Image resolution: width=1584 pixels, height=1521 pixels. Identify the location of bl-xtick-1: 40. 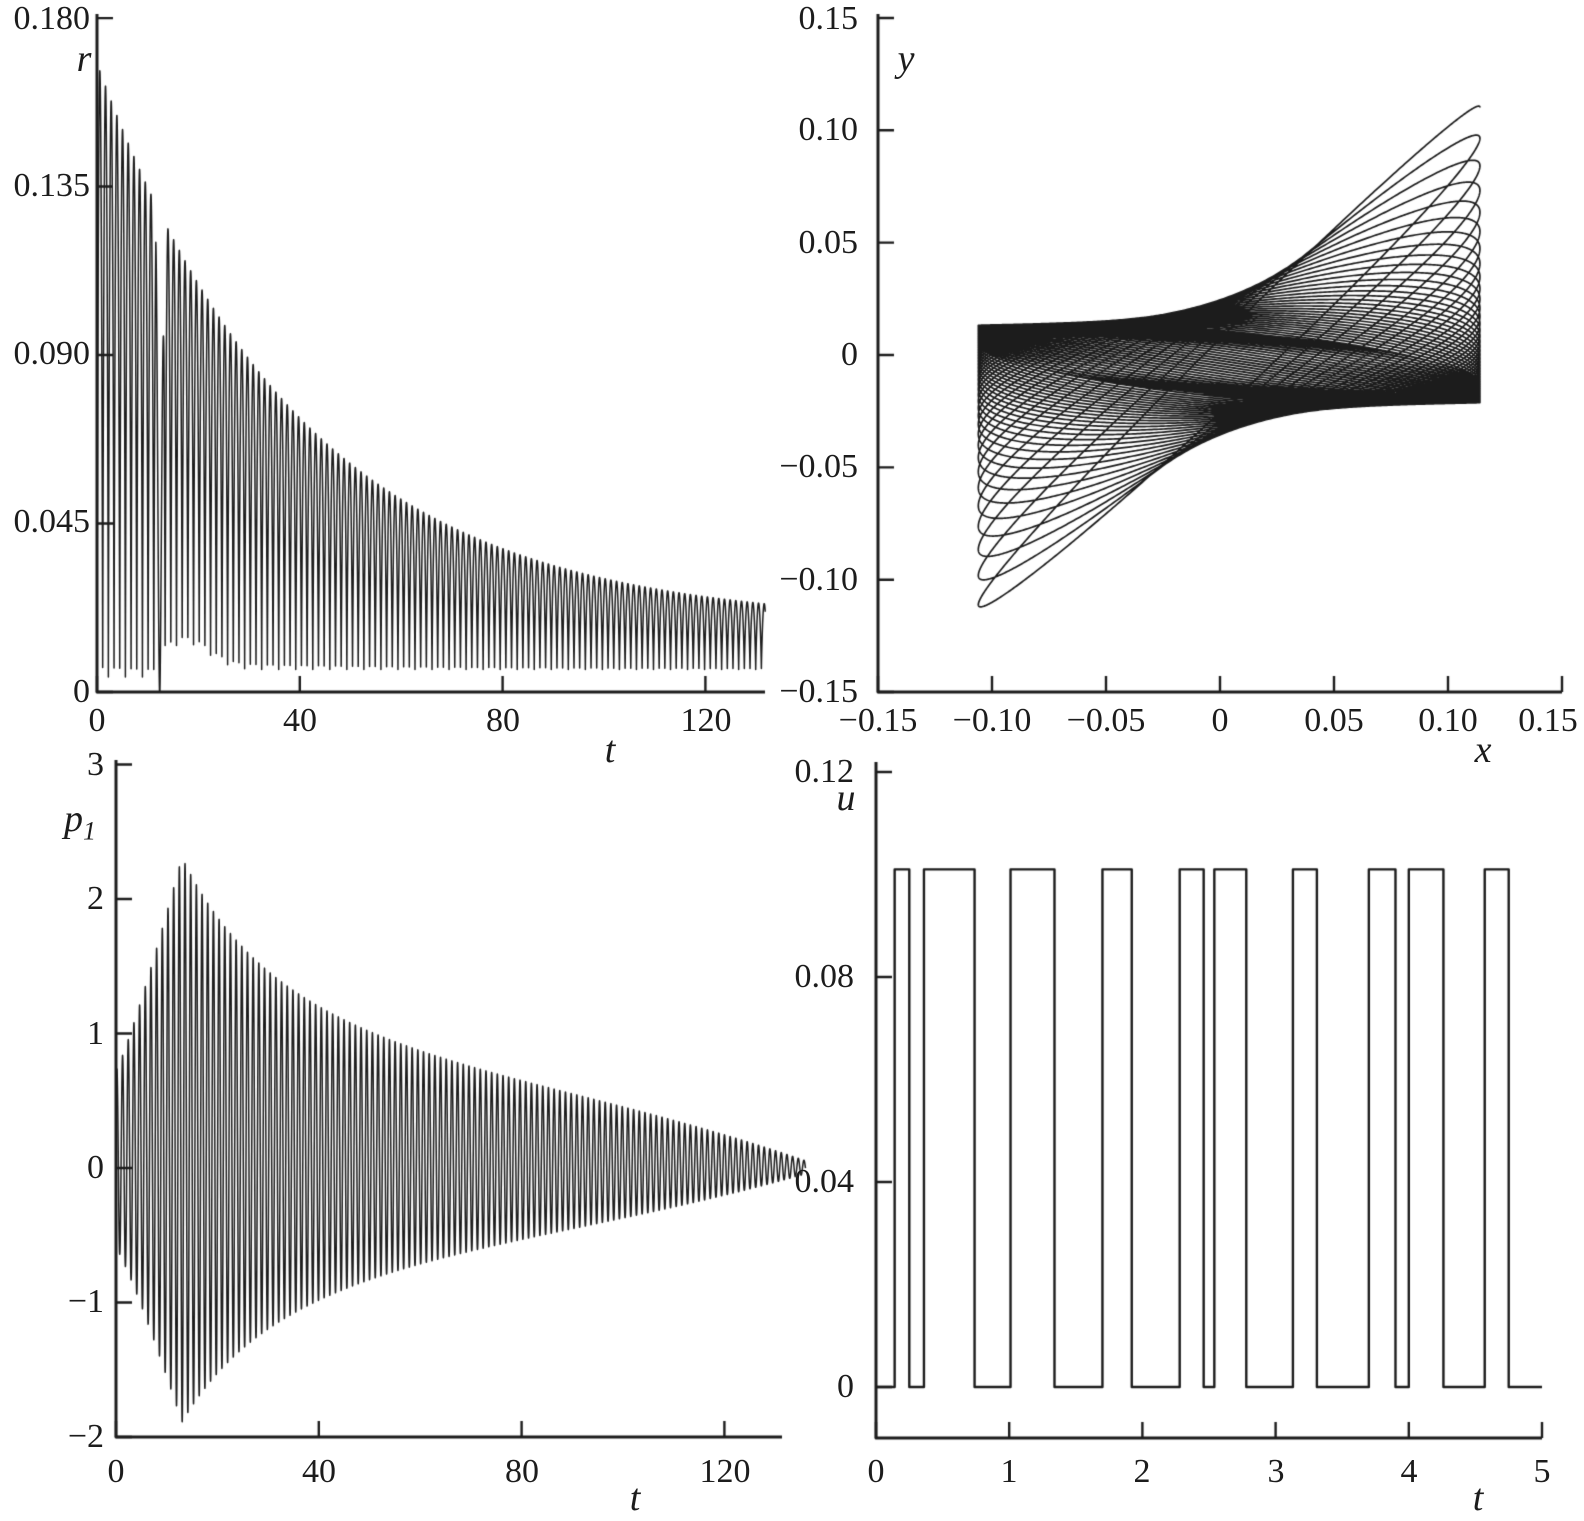
(319, 1471).